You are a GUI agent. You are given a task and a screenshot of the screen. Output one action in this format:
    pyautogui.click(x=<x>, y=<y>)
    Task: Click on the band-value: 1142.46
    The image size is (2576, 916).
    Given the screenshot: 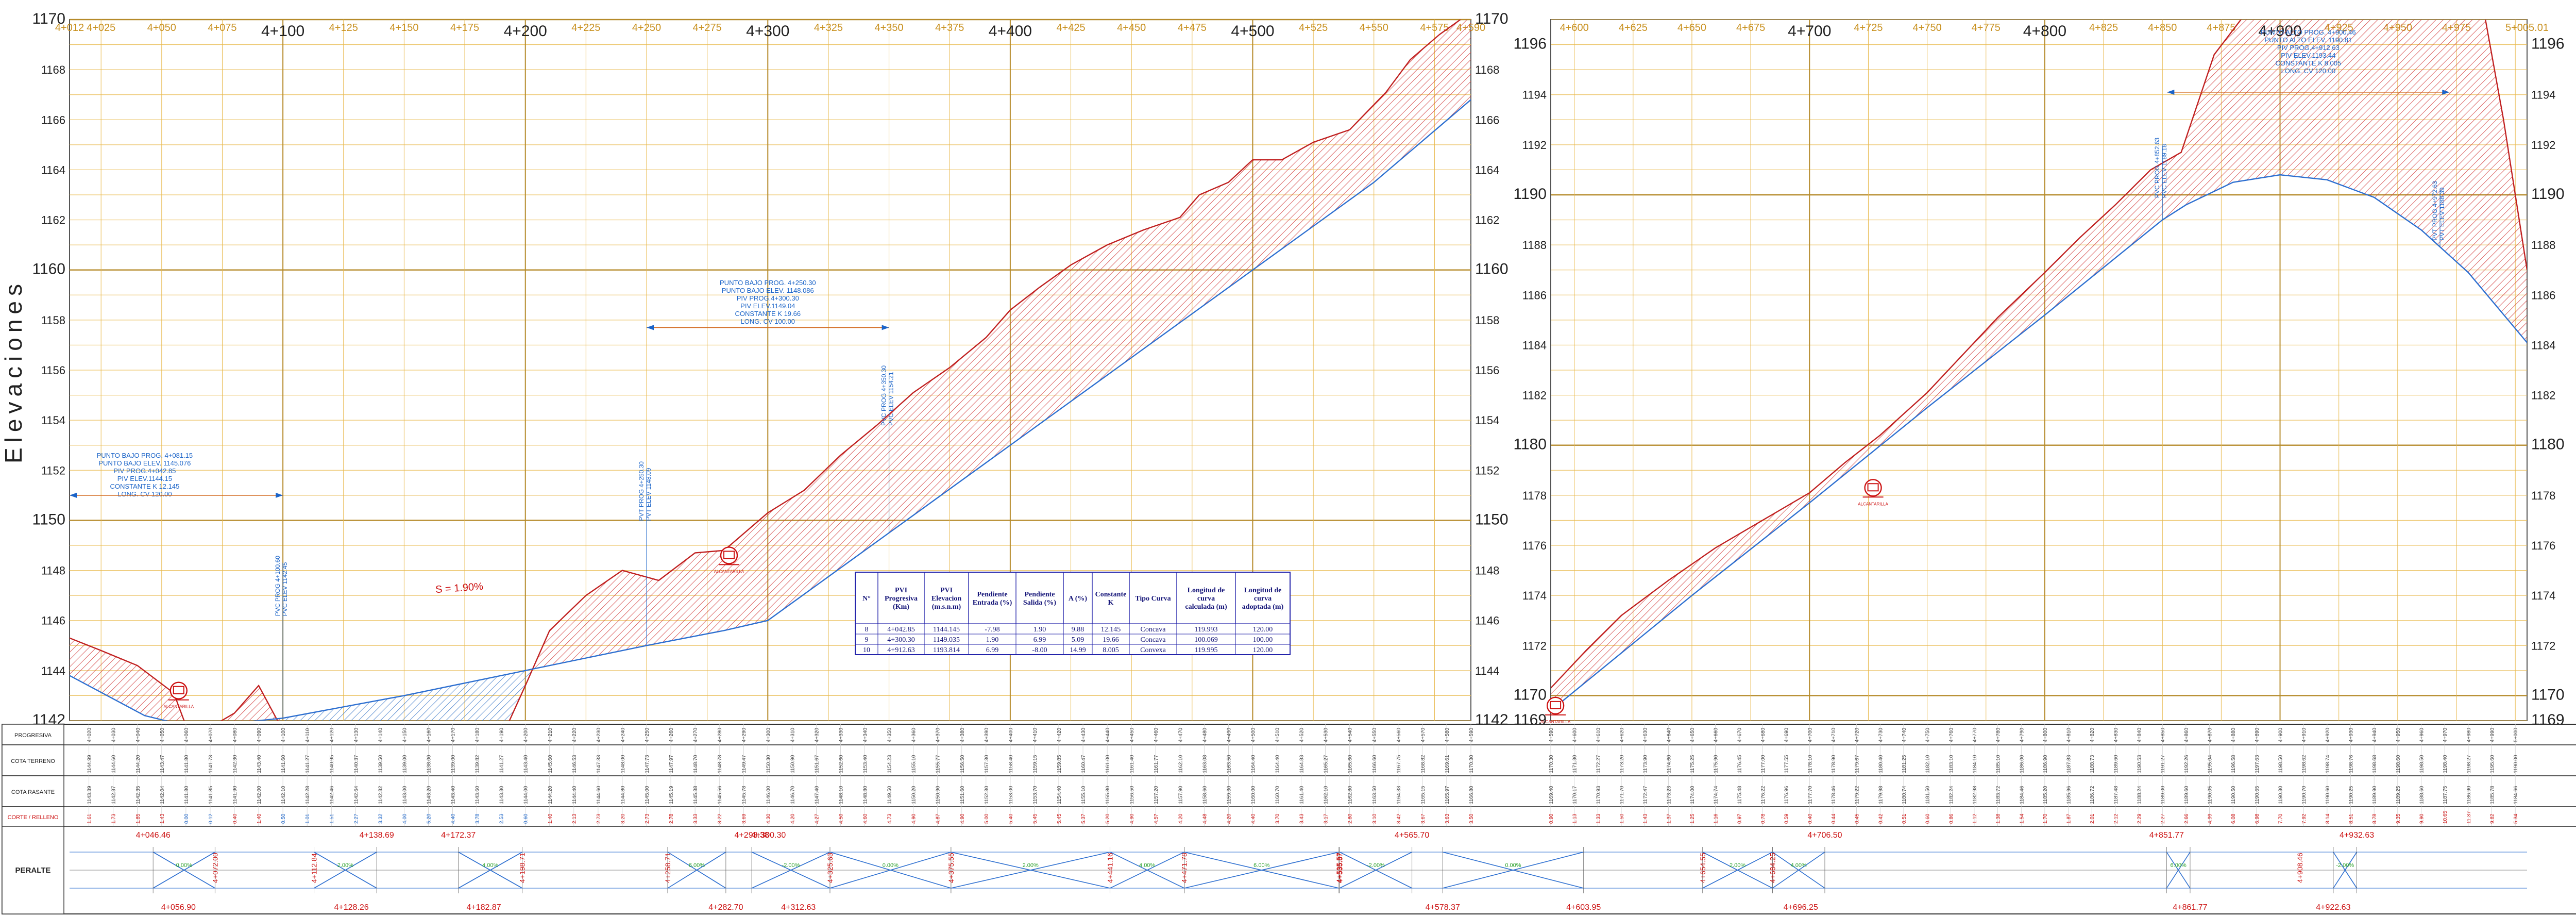 What is the action you would take?
    pyautogui.click(x=332, y=795)
    